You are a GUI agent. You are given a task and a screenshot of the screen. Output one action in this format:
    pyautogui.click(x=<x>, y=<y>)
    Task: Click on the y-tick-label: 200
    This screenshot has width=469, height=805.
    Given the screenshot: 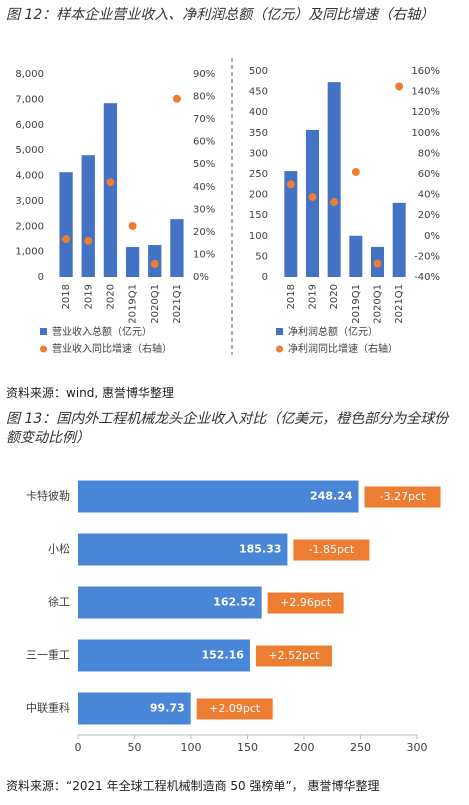 What is the action you would take?
    pyautogui.click(x=258, y=195)
    